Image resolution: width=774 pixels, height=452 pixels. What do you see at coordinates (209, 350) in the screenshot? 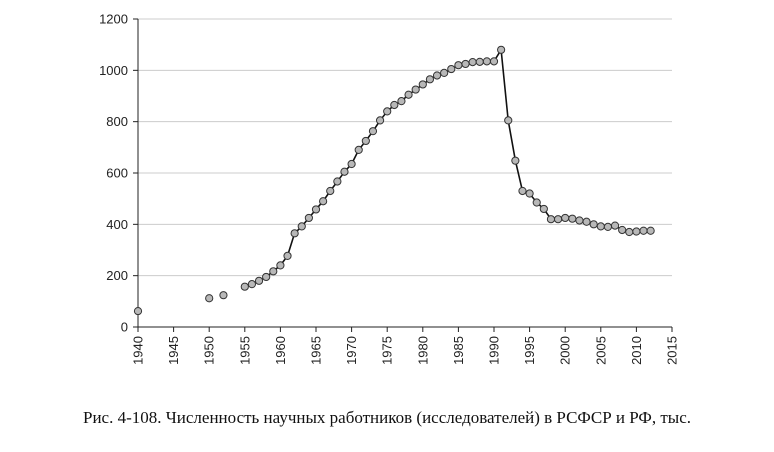
I see `x-tick-label: 1950` at bounding box center [209, 350].